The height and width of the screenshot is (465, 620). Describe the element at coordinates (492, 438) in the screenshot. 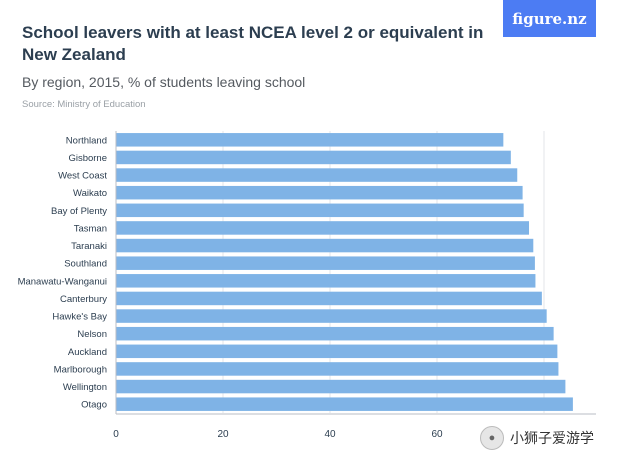

I see `wechat-icon: ●` at that location.